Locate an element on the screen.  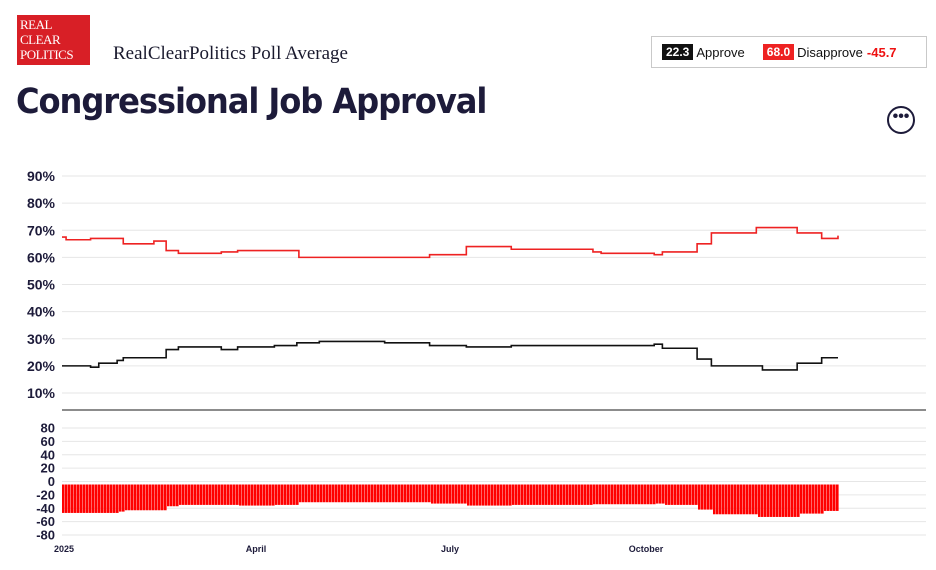
more-options-button: ••• is located at coordinates (901, 120).